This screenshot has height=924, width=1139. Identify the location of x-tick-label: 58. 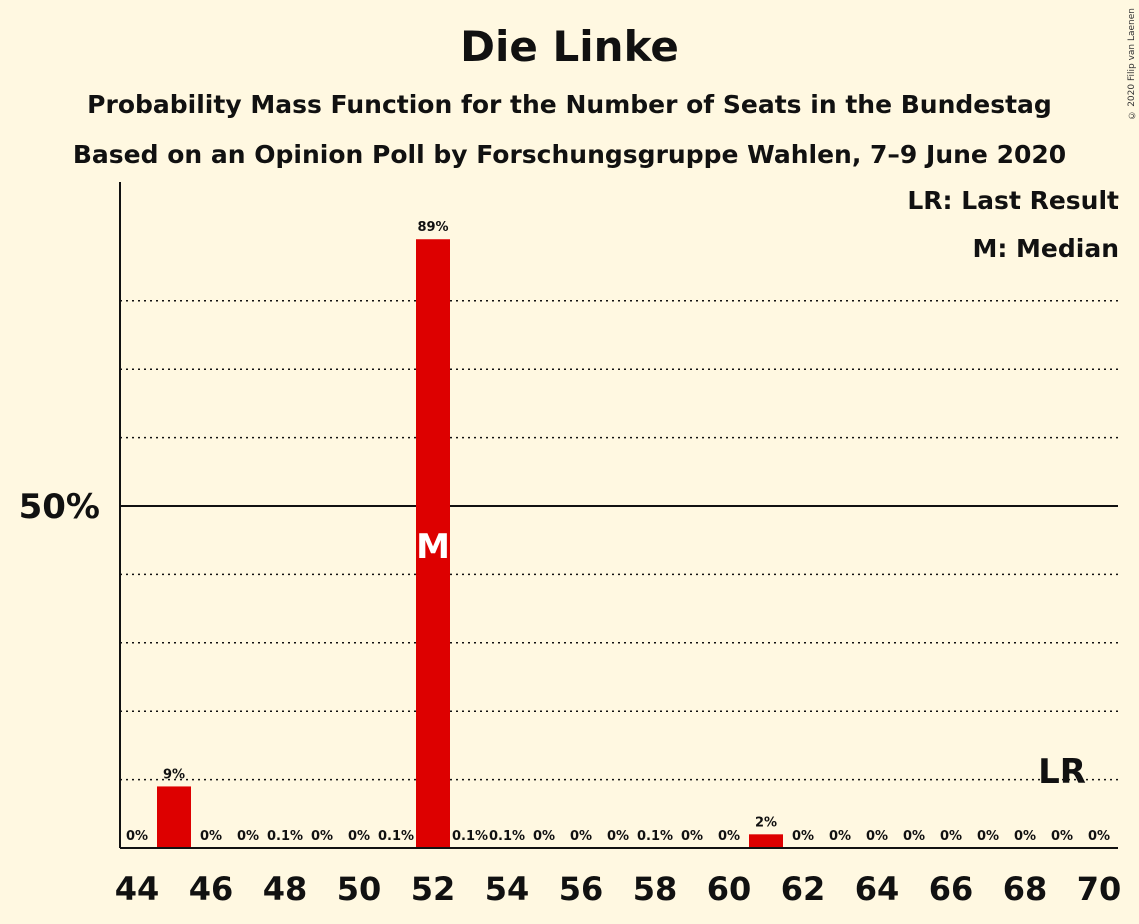
(655, 889).